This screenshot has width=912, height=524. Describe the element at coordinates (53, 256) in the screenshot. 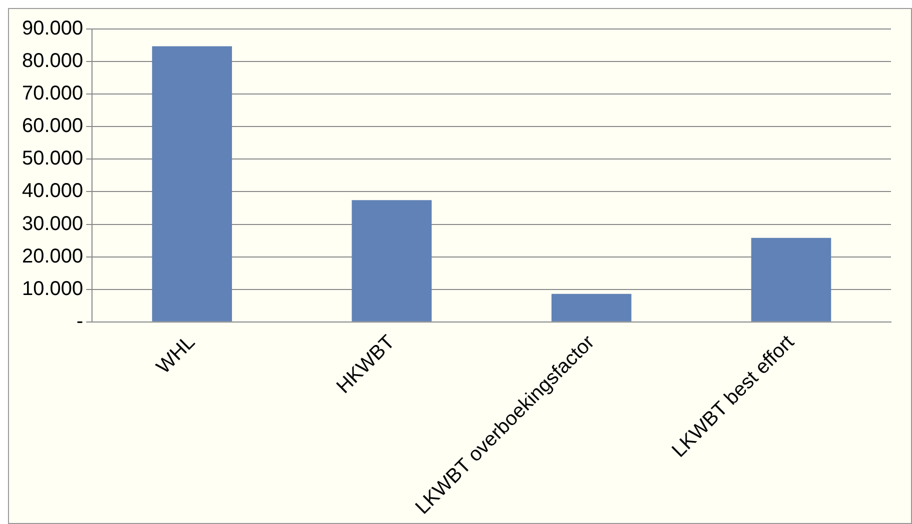

I see `y-tick-label: 20.000` at that location.